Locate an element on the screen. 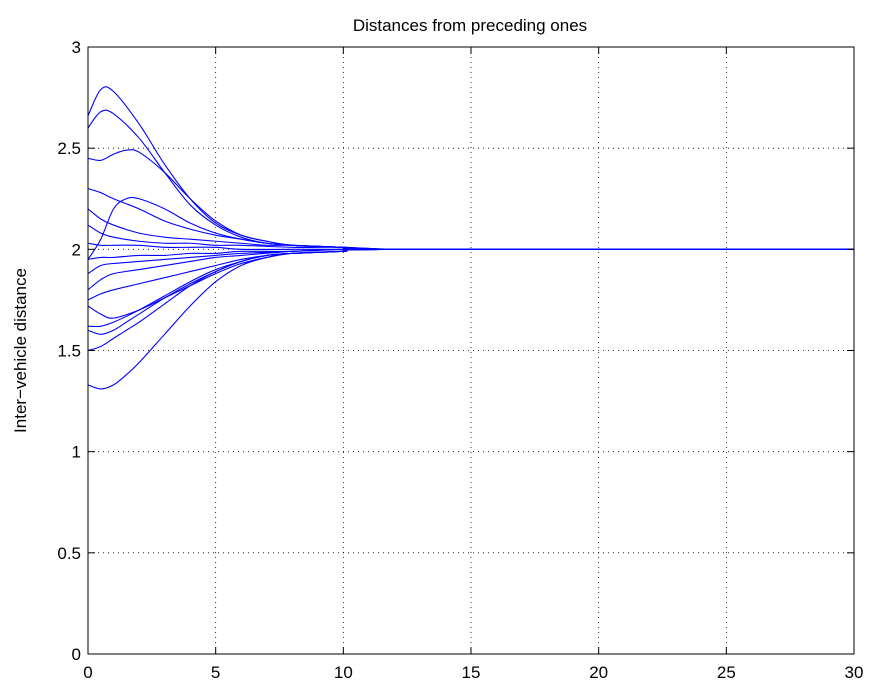 The height and width of the screenshot is (687, 869). y-tick-label: 1 is located at coordinates (76, 452).